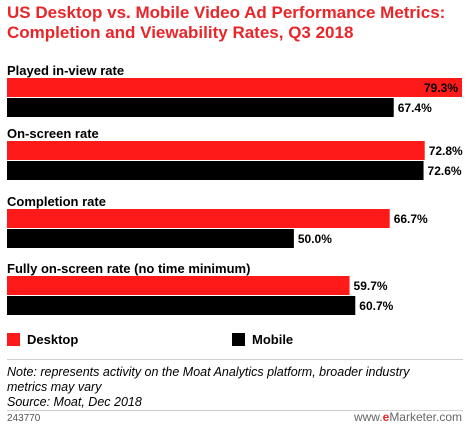 This screenshot has height=429, width=470. I want to click on value-label-mobile: 60.7%, so click(376, 306).